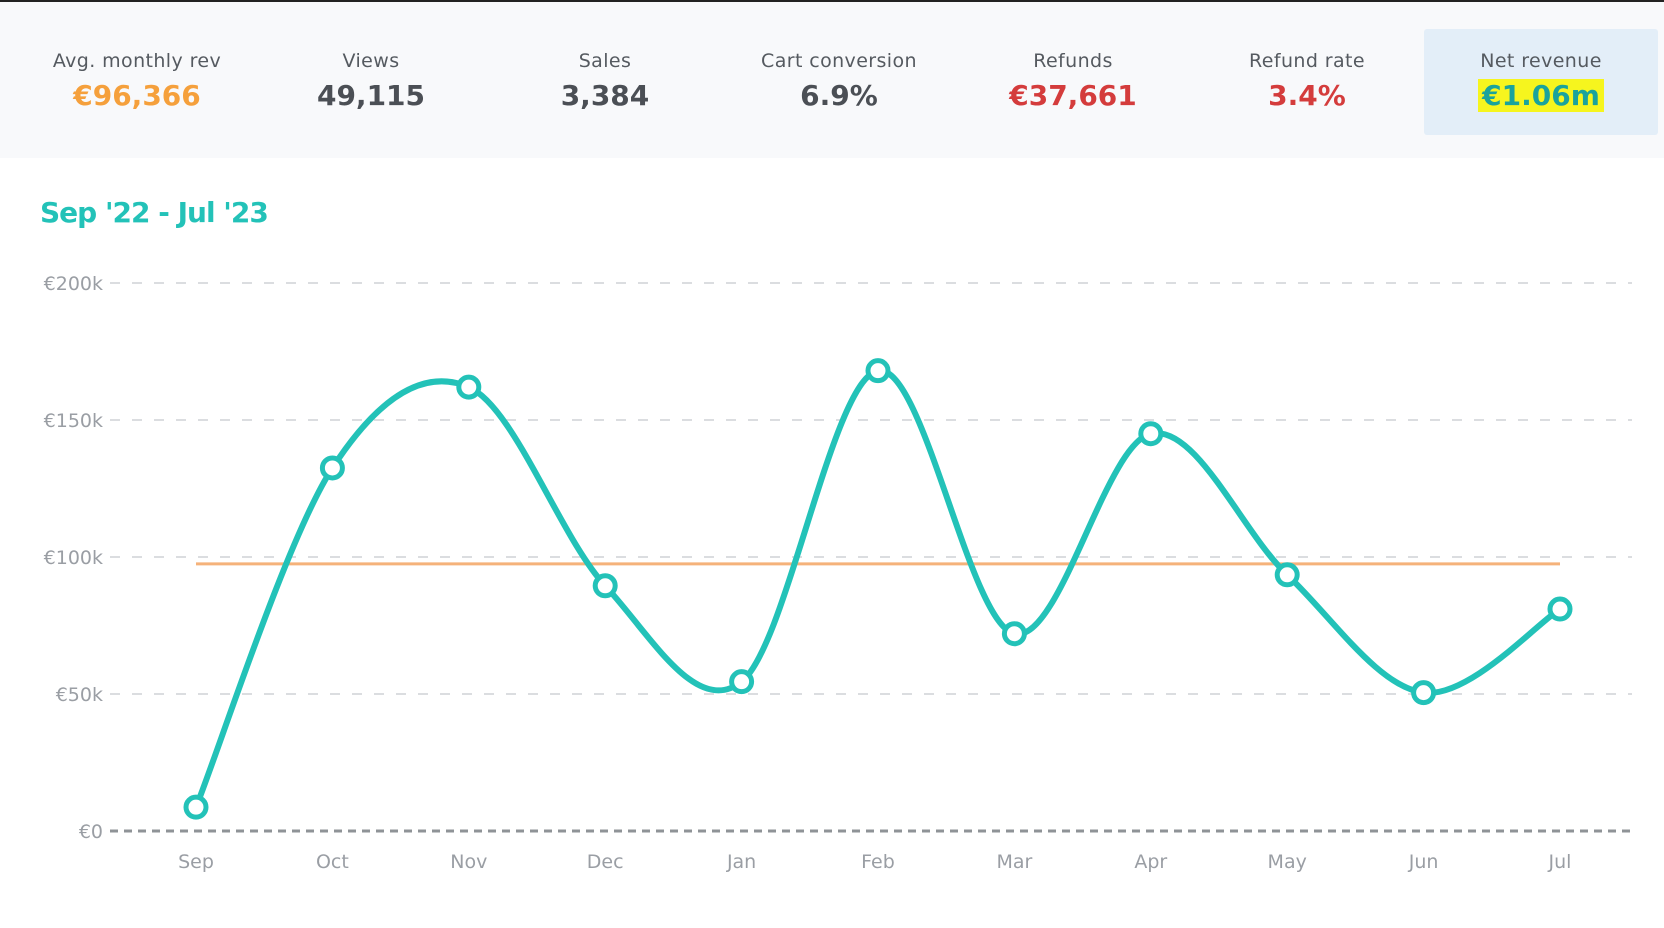  What do you see at coordinates (1424, 693) in the screenshot?
I see `data-point-jun` at bounding box center [1424, 693].